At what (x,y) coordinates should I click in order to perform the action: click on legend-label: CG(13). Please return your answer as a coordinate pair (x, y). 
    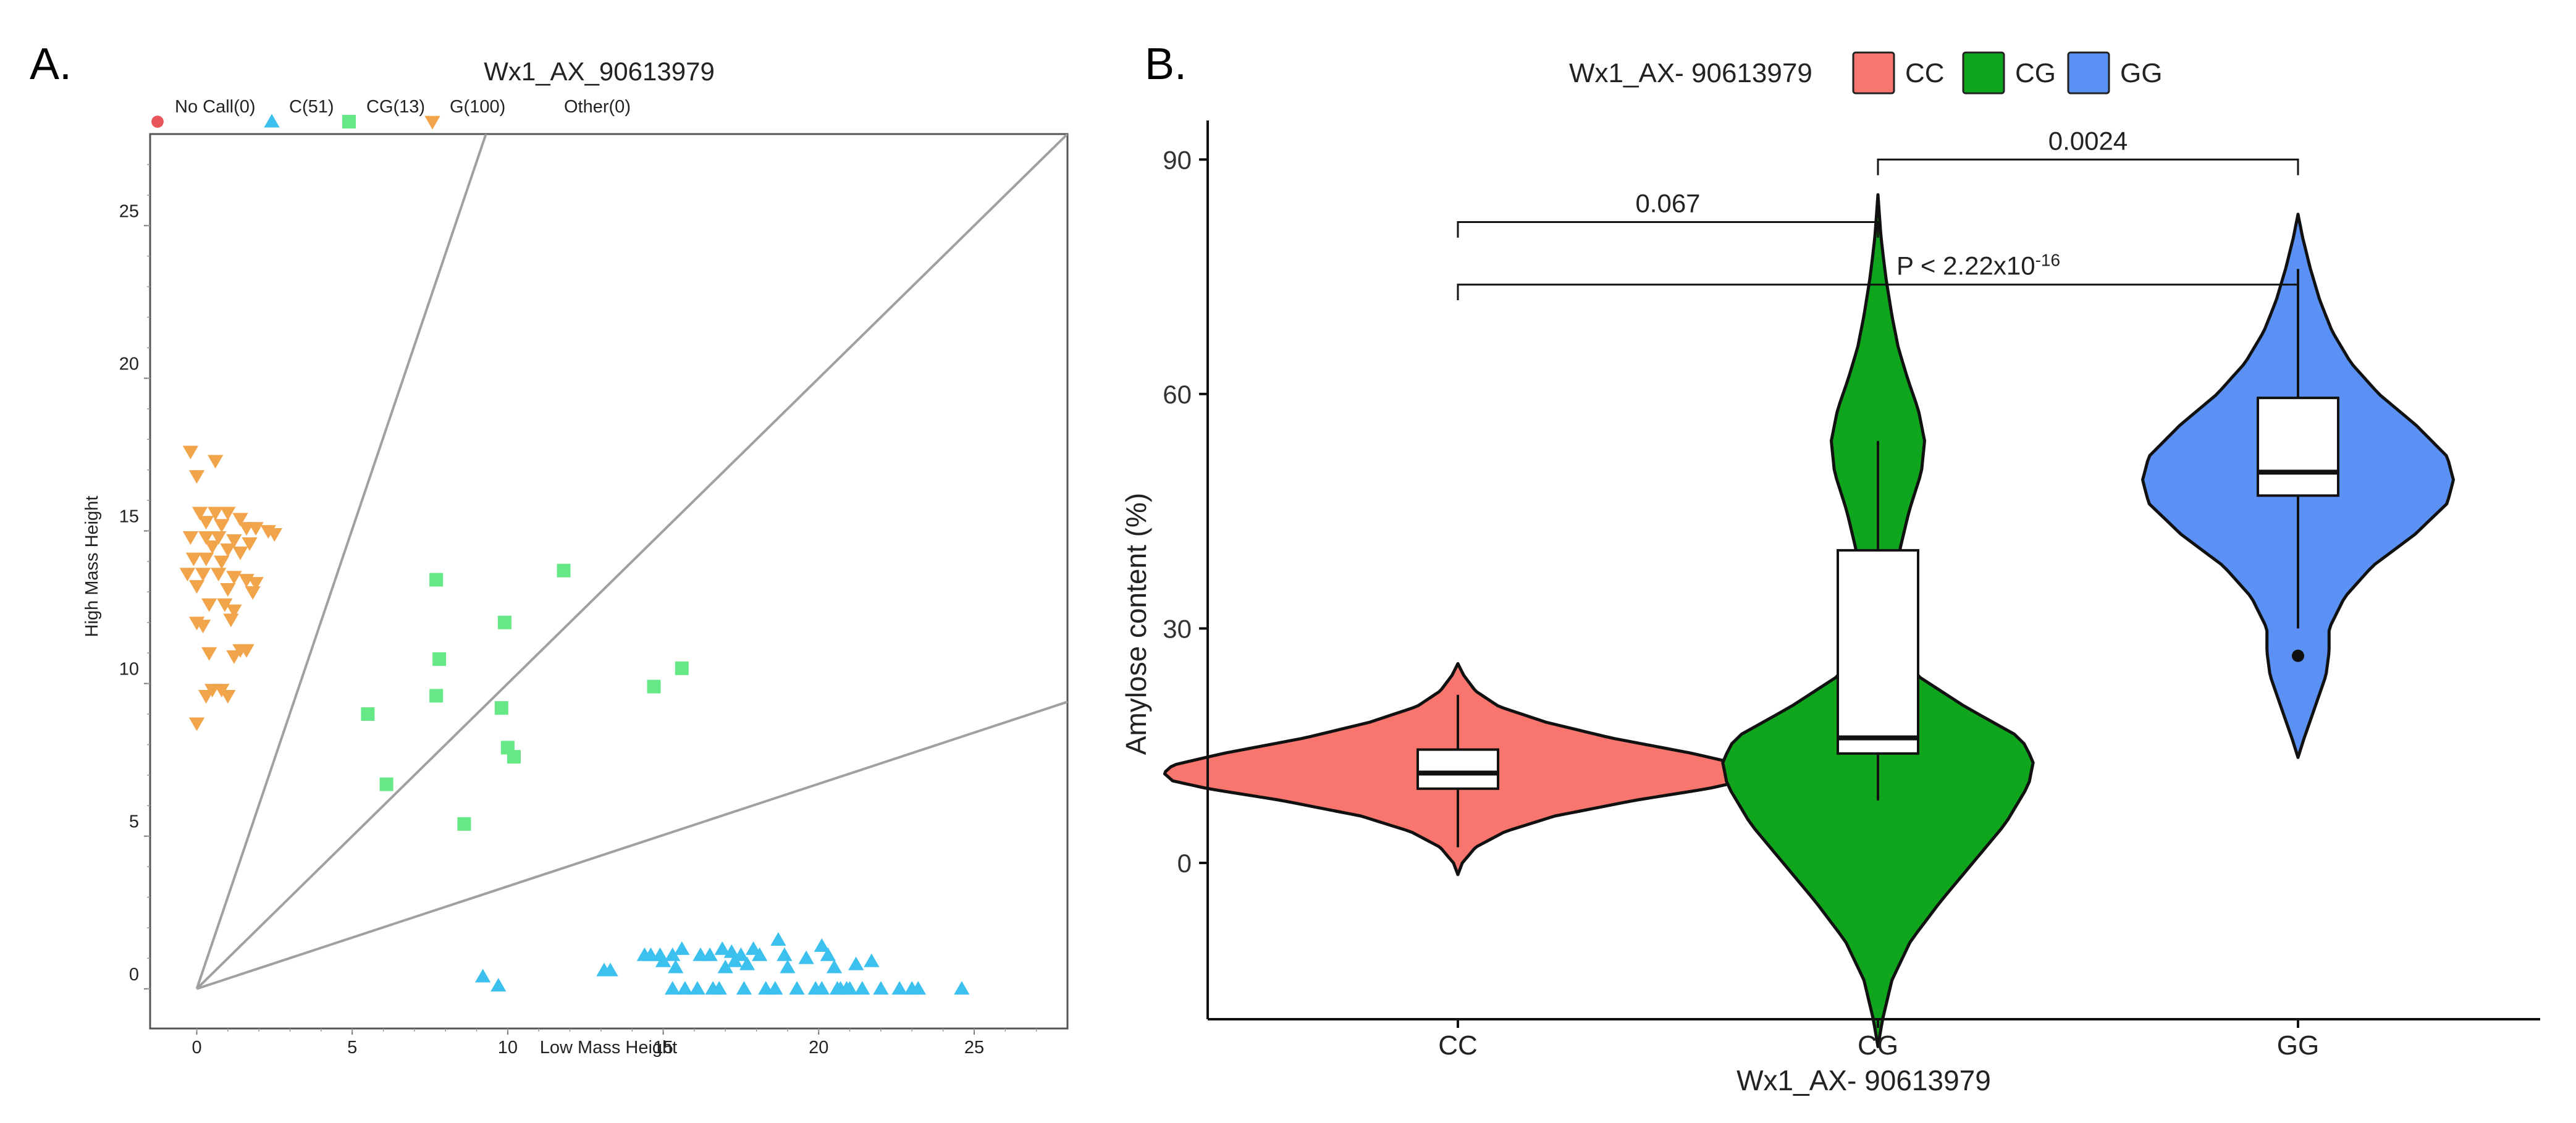
    Looking at the image, I should click on (395, 107).